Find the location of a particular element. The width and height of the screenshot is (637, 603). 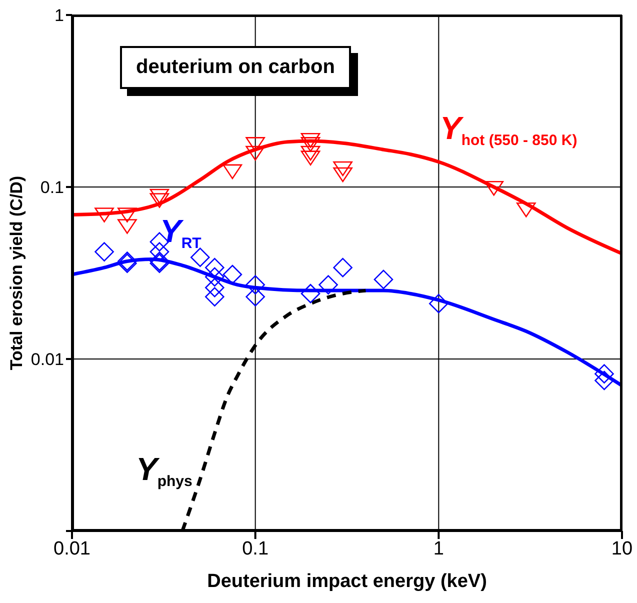

x-tick-label: 0.01 is located at coordinates (72, 549).